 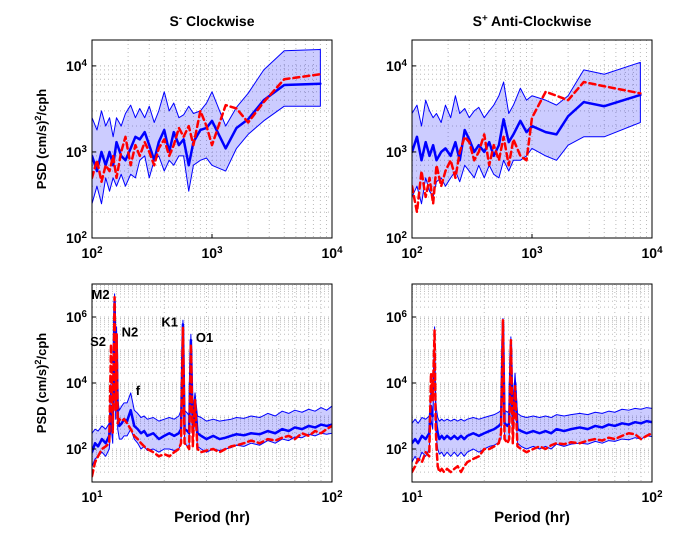 I want to click on annotation: M2, so click(x=101, y=294).